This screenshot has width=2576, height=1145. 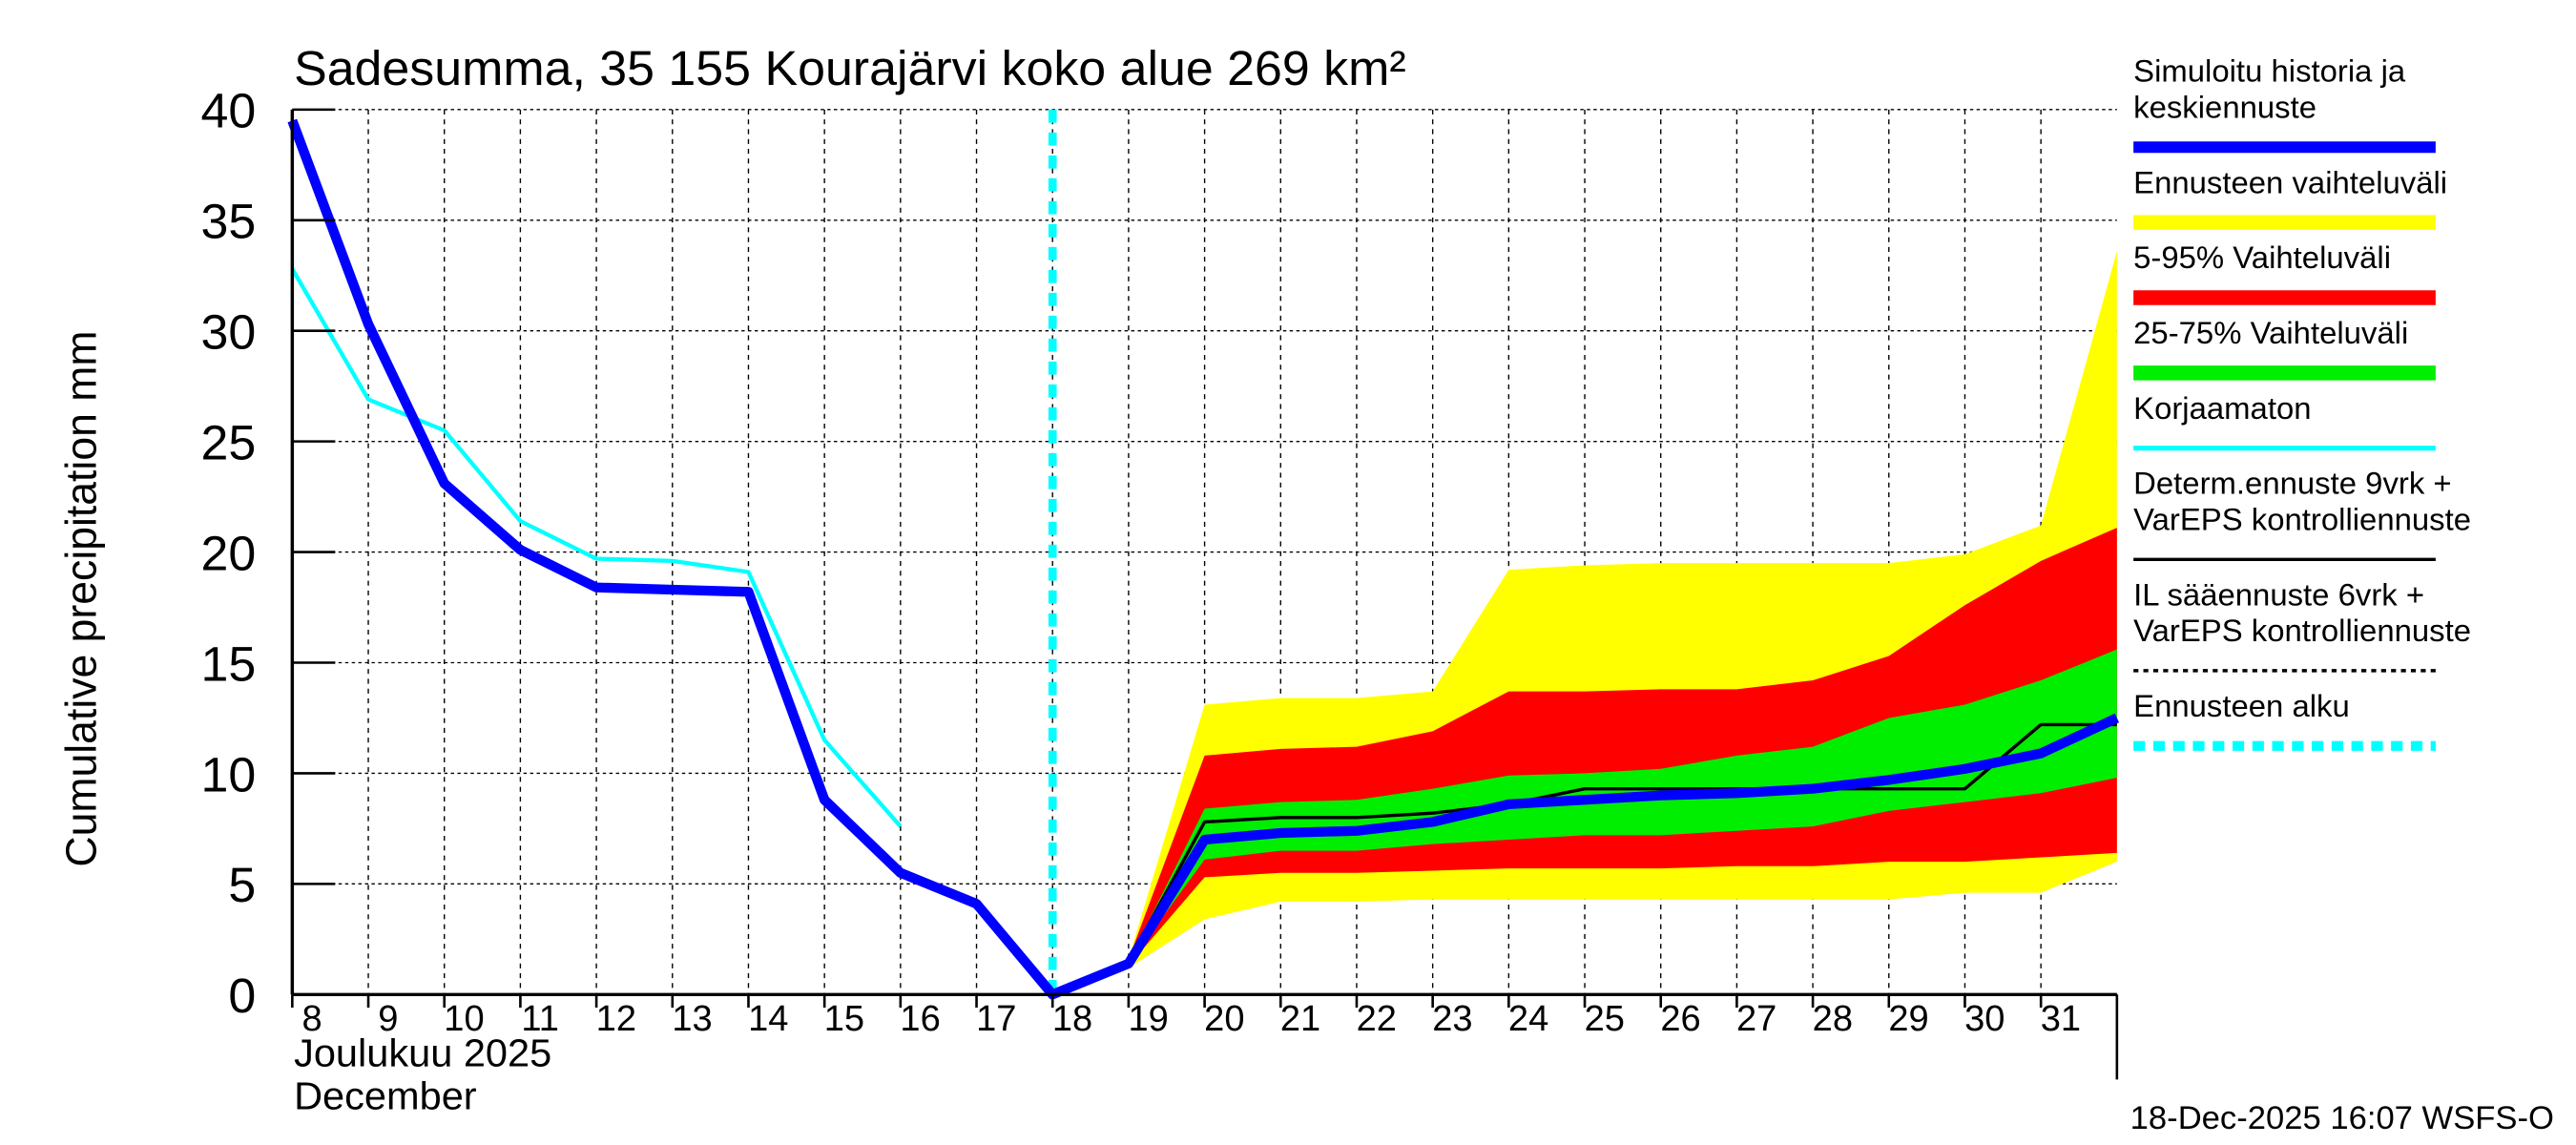 I want to click on x-tick-label: 27, so click(x=1756, y=1019).